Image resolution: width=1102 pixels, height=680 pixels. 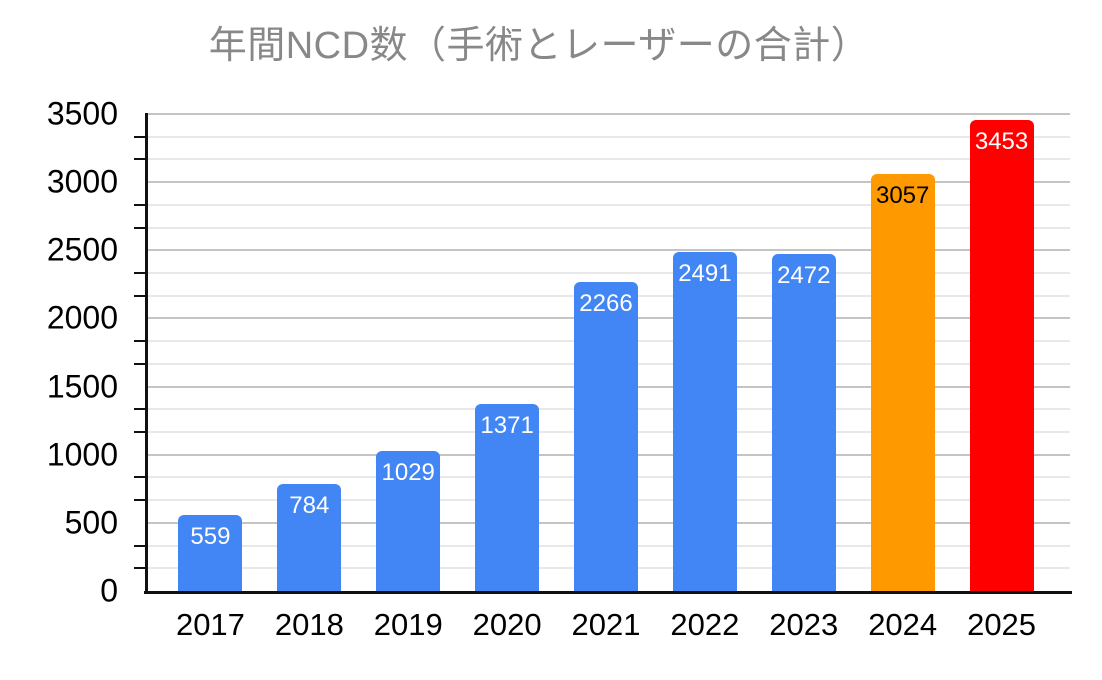 What do you see at coordinates (82, 317) in the screenshot?
I see `y-axis-tick-label: 2000` at bounding box center [82, 317].